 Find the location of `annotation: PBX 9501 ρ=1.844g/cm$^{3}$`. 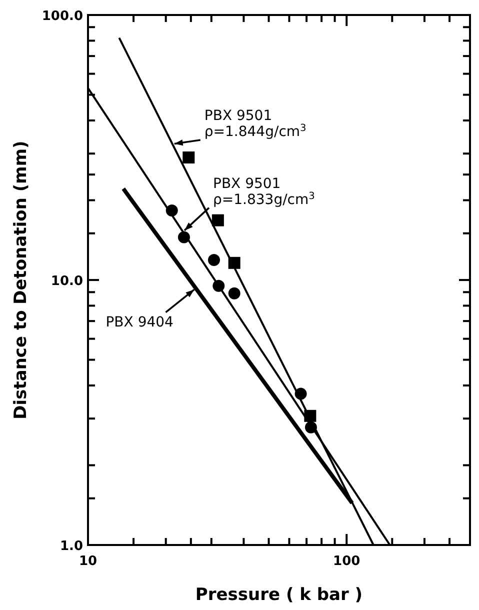

annotation: PBX 9501 ρ=1.844g/cm$^{3}$ is located at coordinates (255, 124).